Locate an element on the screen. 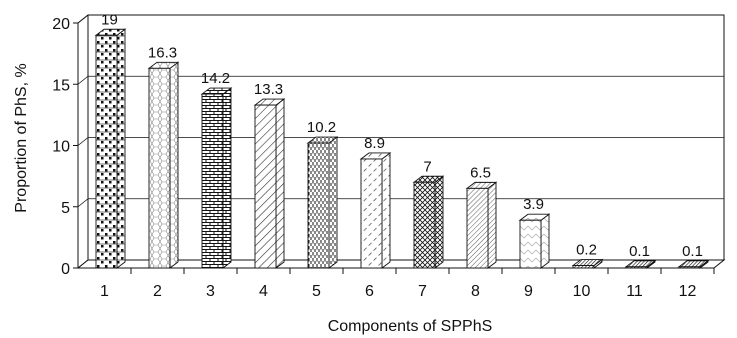  x-axis-title: Components of SPPhS is located at coordinates (410, 326).